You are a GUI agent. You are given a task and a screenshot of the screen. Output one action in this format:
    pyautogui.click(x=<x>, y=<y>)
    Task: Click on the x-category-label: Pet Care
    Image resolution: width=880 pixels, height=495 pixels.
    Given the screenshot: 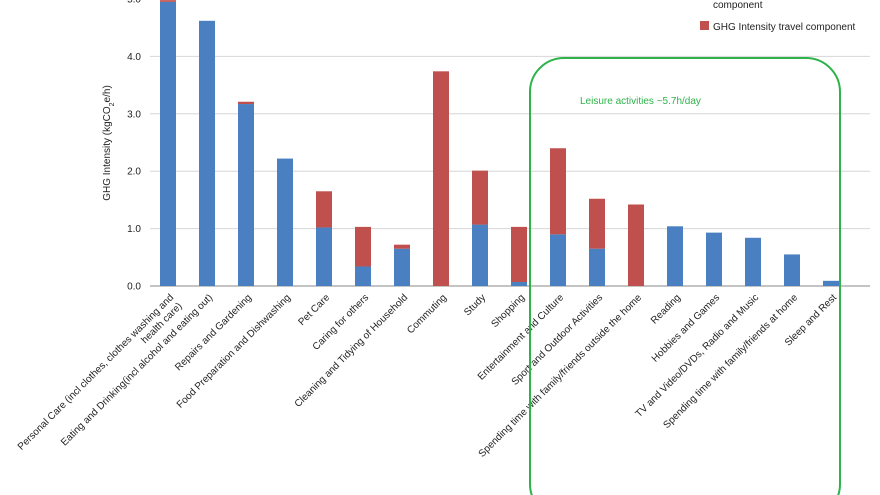 What is the action you would take?
    pyautogui.click(x=314, y=310)
    